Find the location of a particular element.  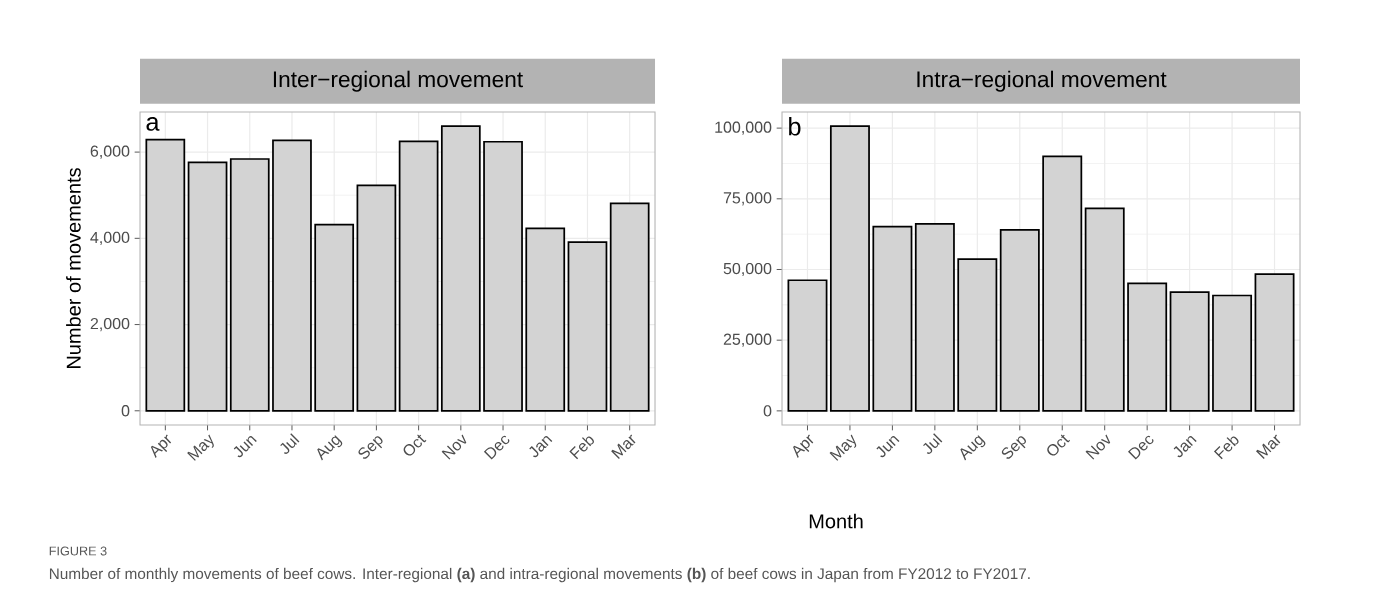

caption: FIGURE 3 is located at coordinates (78, 551).